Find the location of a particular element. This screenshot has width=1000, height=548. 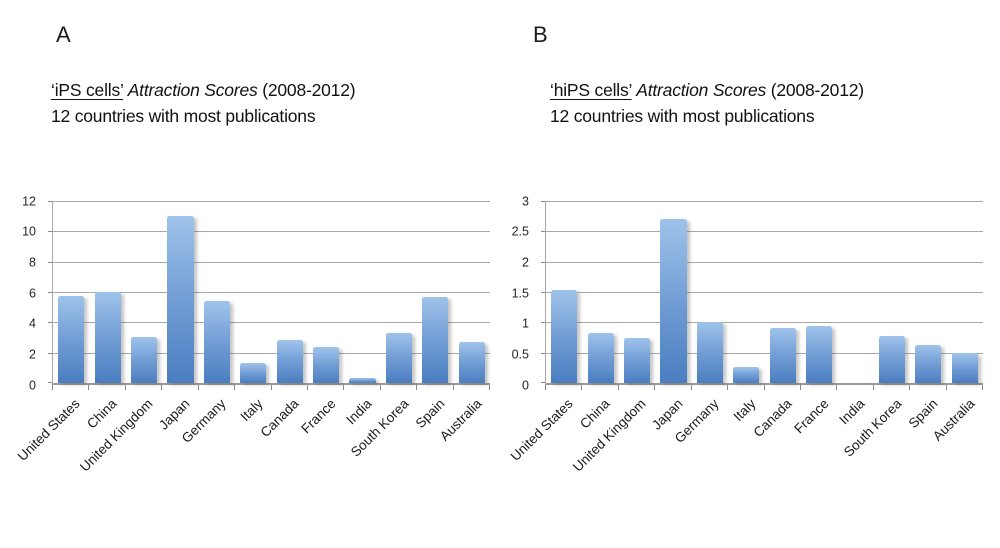

y-tick-label: 3 is located at coordinates (525, 200).